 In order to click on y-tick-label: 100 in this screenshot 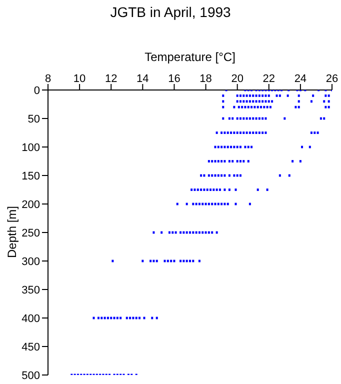, I will do `click(31, 148)`.